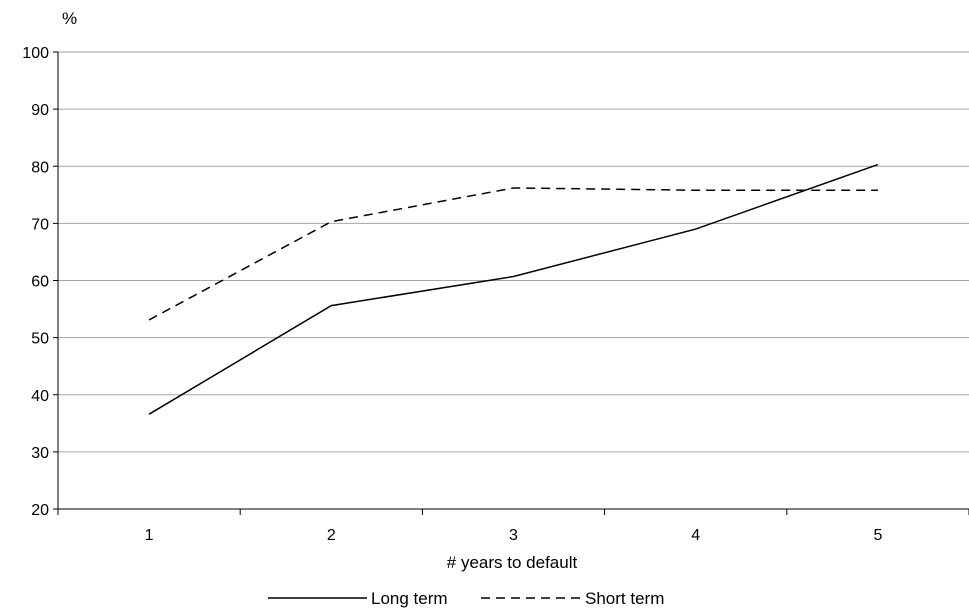  I want to click on x-tick-labels: 1 2 3 4 5, so click(514, 535).